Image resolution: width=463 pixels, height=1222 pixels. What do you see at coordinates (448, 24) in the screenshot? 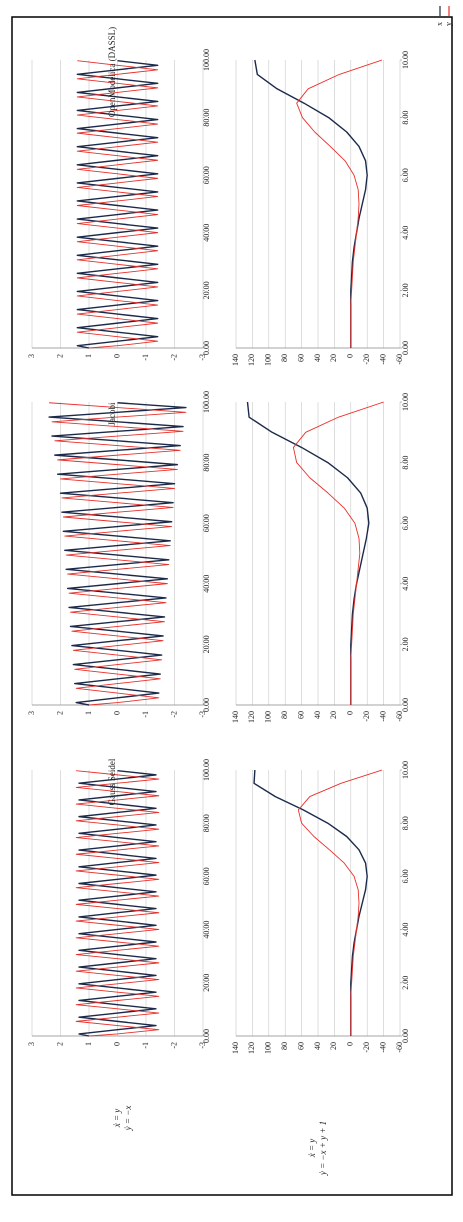
I see `legend-label: y` at bounding box center [448, 24].